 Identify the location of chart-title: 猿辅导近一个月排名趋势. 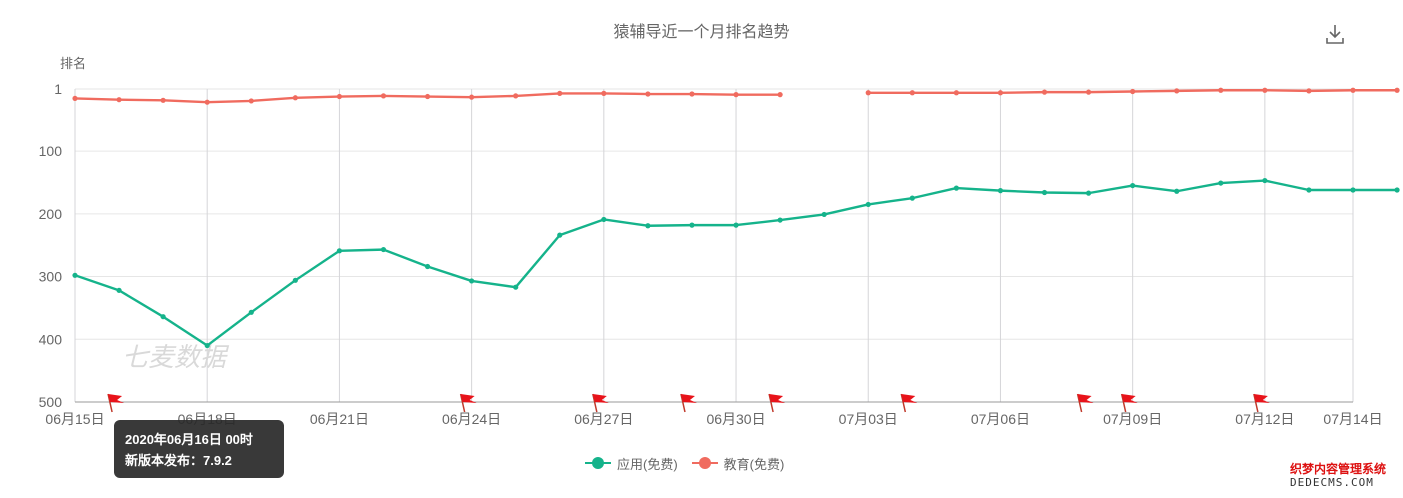
(701, 32).